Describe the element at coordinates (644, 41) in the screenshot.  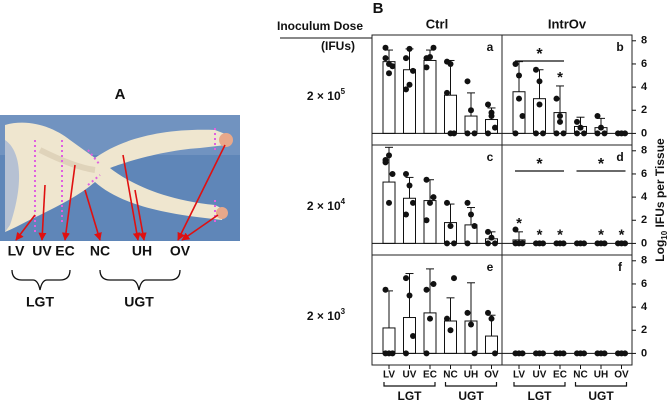
I see `y-tick-label: 8` at that location.